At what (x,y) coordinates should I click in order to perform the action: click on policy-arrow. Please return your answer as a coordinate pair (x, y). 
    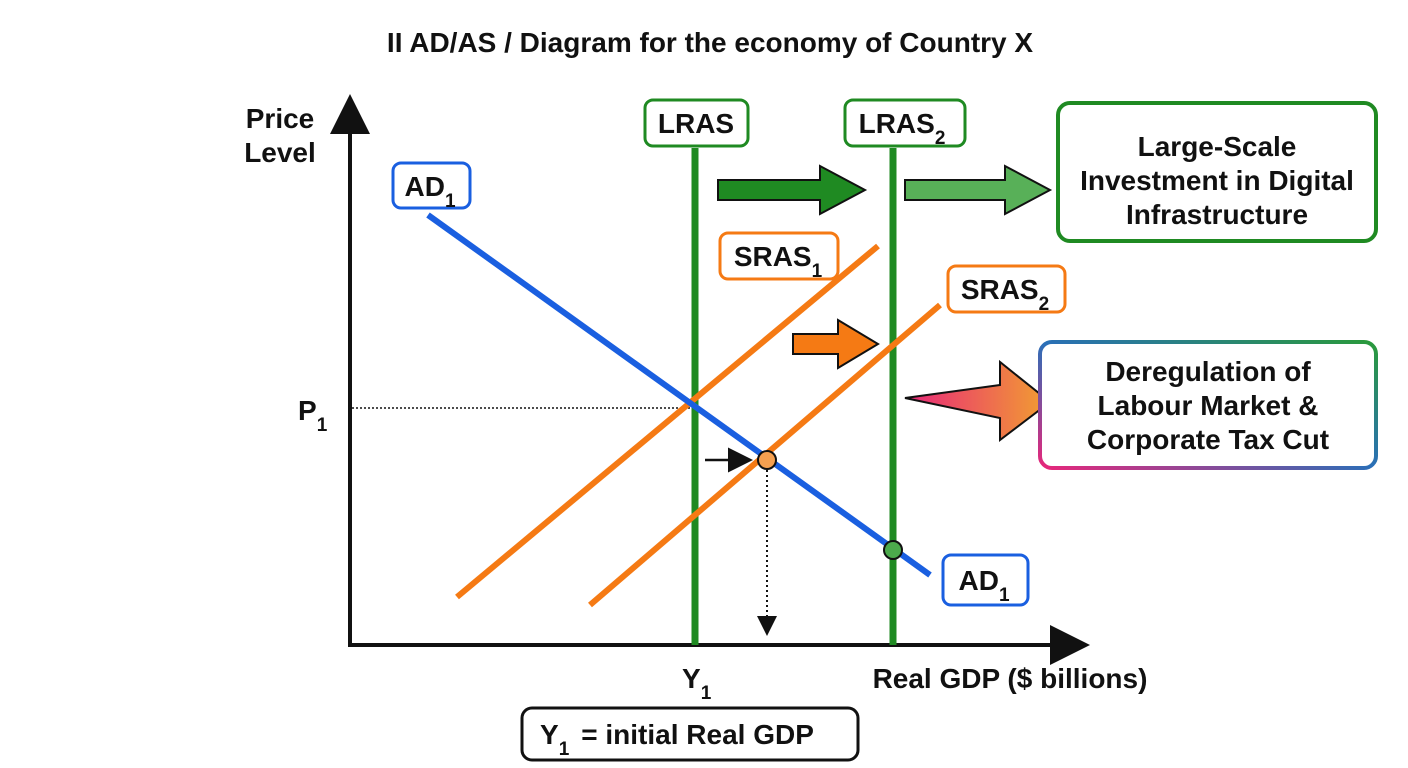
    Looking at the image, I should click on (978, 401).